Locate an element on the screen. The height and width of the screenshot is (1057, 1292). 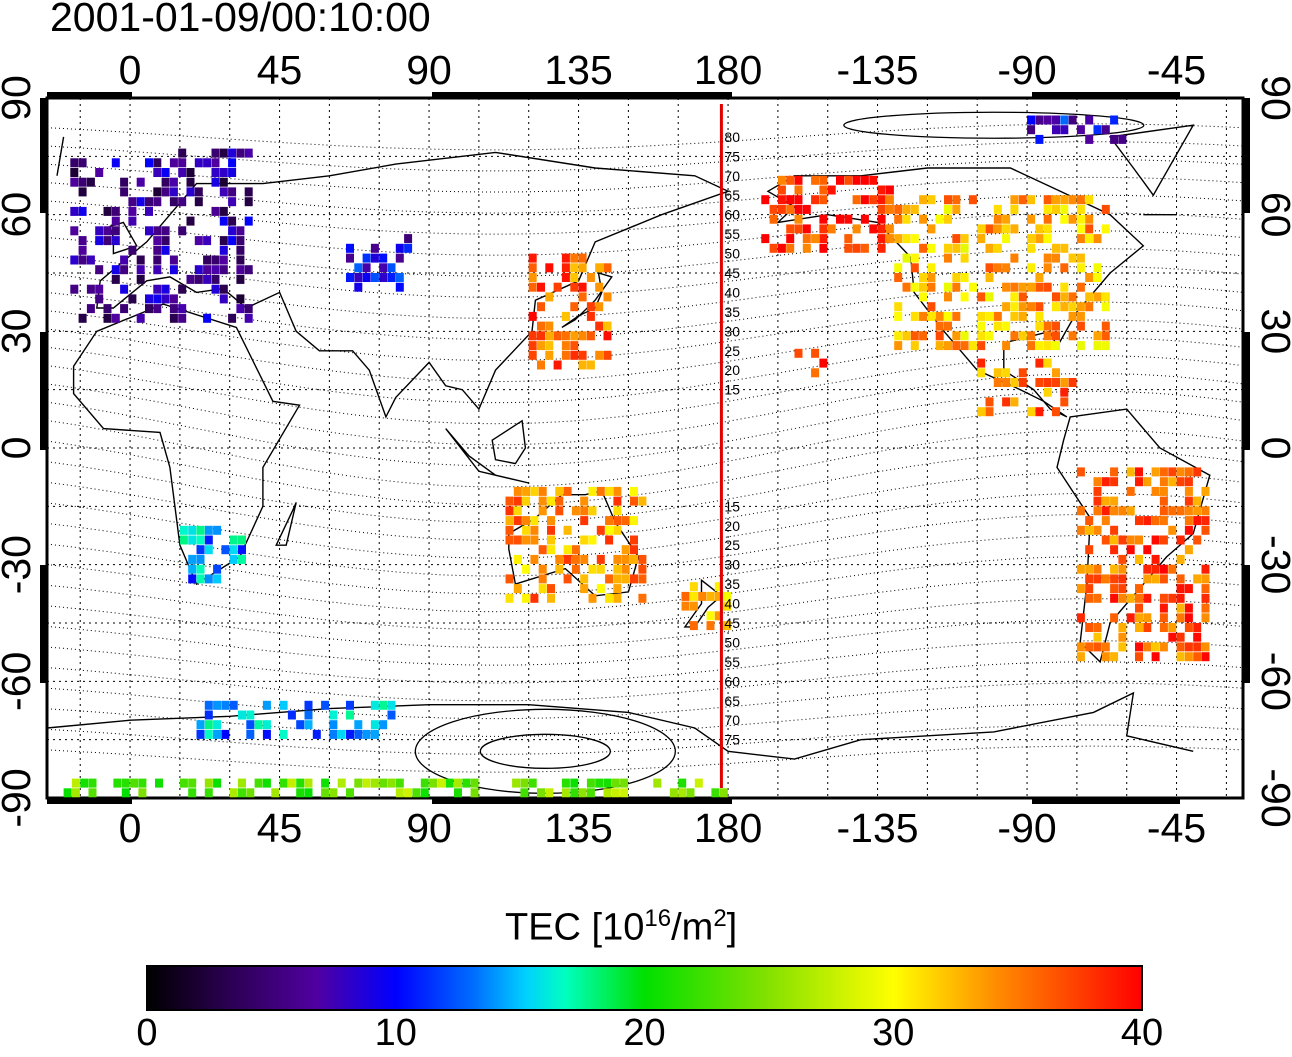
top-tick-label: -90 is located at coordinates (1026, 70).